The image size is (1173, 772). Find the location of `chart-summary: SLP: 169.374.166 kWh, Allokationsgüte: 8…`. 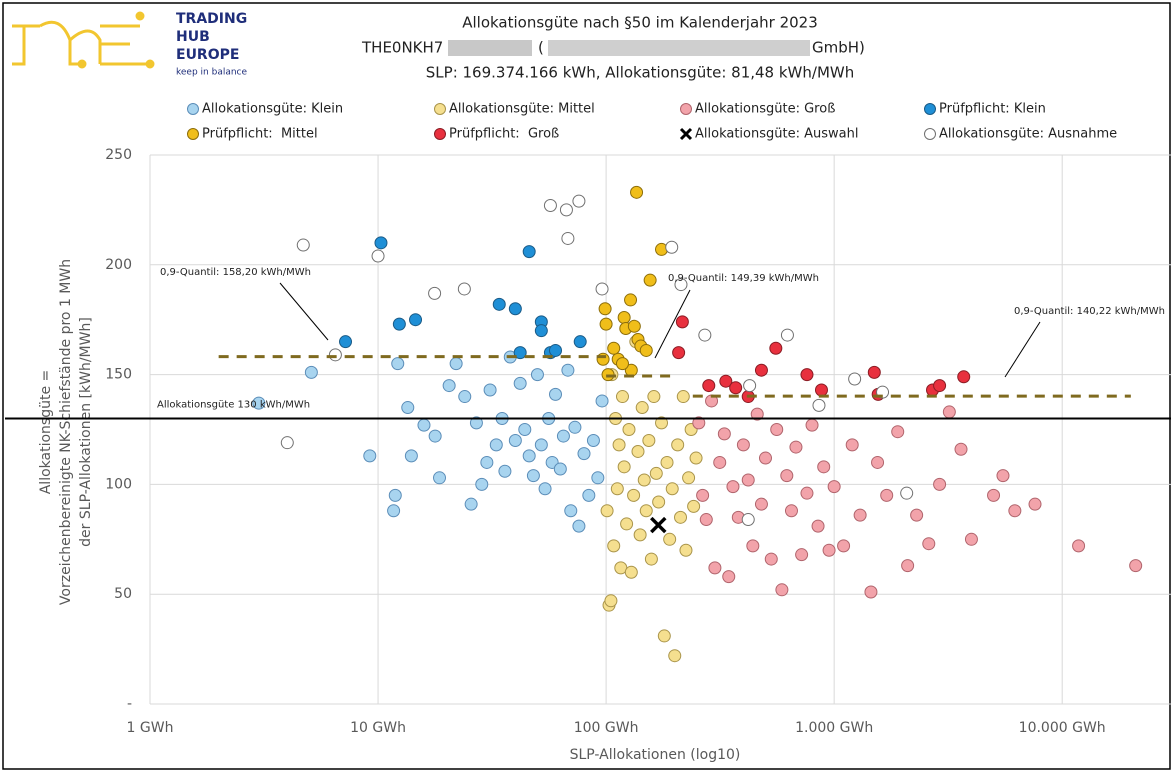

chart-summary: SLP: 169.374.166 kWh, Allokationsgüte: 8… is located at coordinates (640, 73).